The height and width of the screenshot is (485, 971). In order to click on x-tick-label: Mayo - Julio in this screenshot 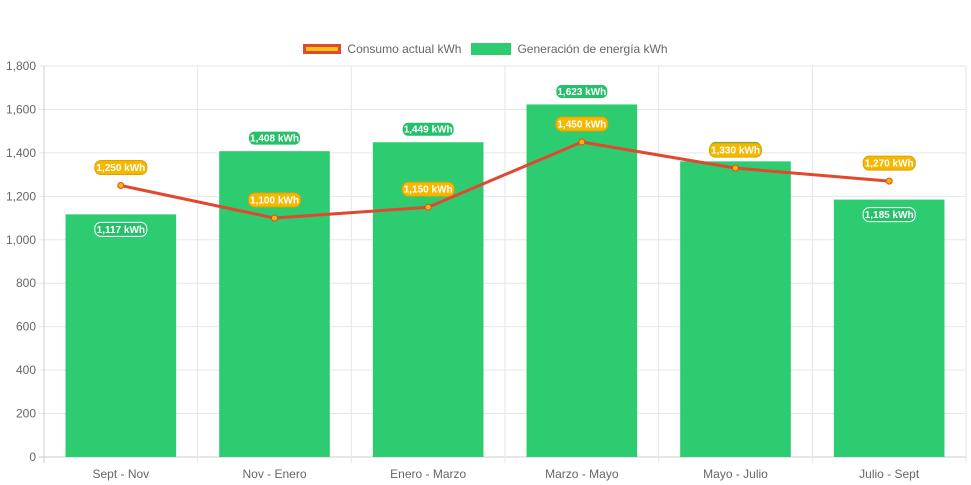, I will do `click(735, 474)`.